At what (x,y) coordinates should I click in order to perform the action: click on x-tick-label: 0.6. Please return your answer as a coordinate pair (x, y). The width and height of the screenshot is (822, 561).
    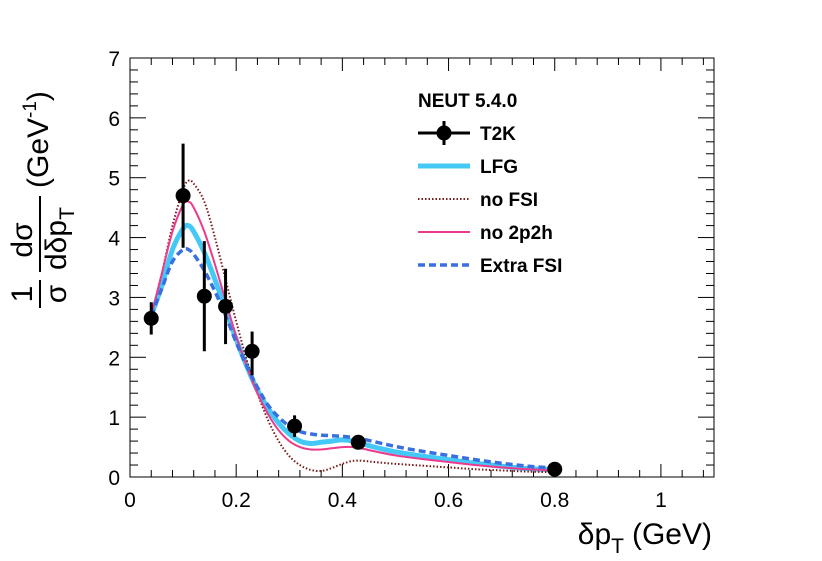
    Looking at the image, I should click on (448, 500).